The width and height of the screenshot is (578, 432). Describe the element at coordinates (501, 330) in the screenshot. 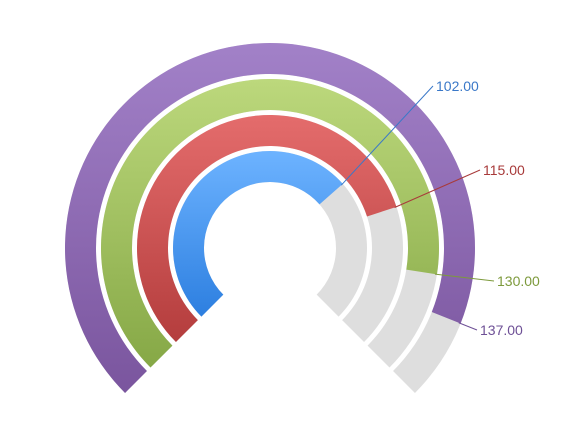

I see `value-label-4: 137.00` at that location.